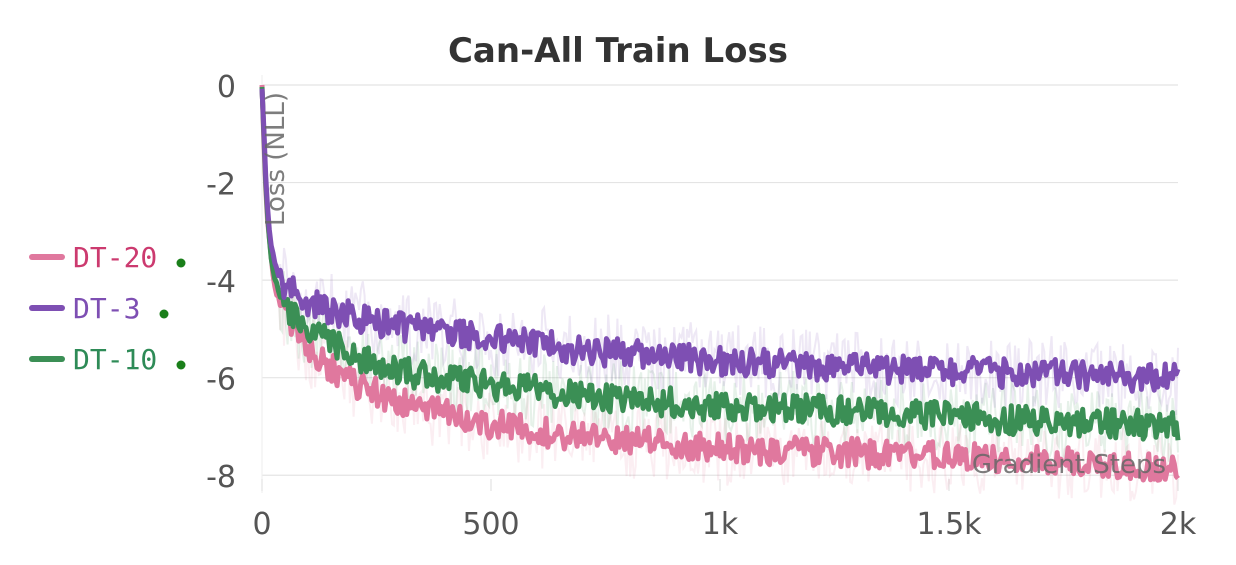 Image resolution: width=1236 pixels, height=565 pixels. What do you see at coordinates (1178, 524) in the screenshot?
I see `x-tick-label: 2k` at bounding box center [1178, 524].